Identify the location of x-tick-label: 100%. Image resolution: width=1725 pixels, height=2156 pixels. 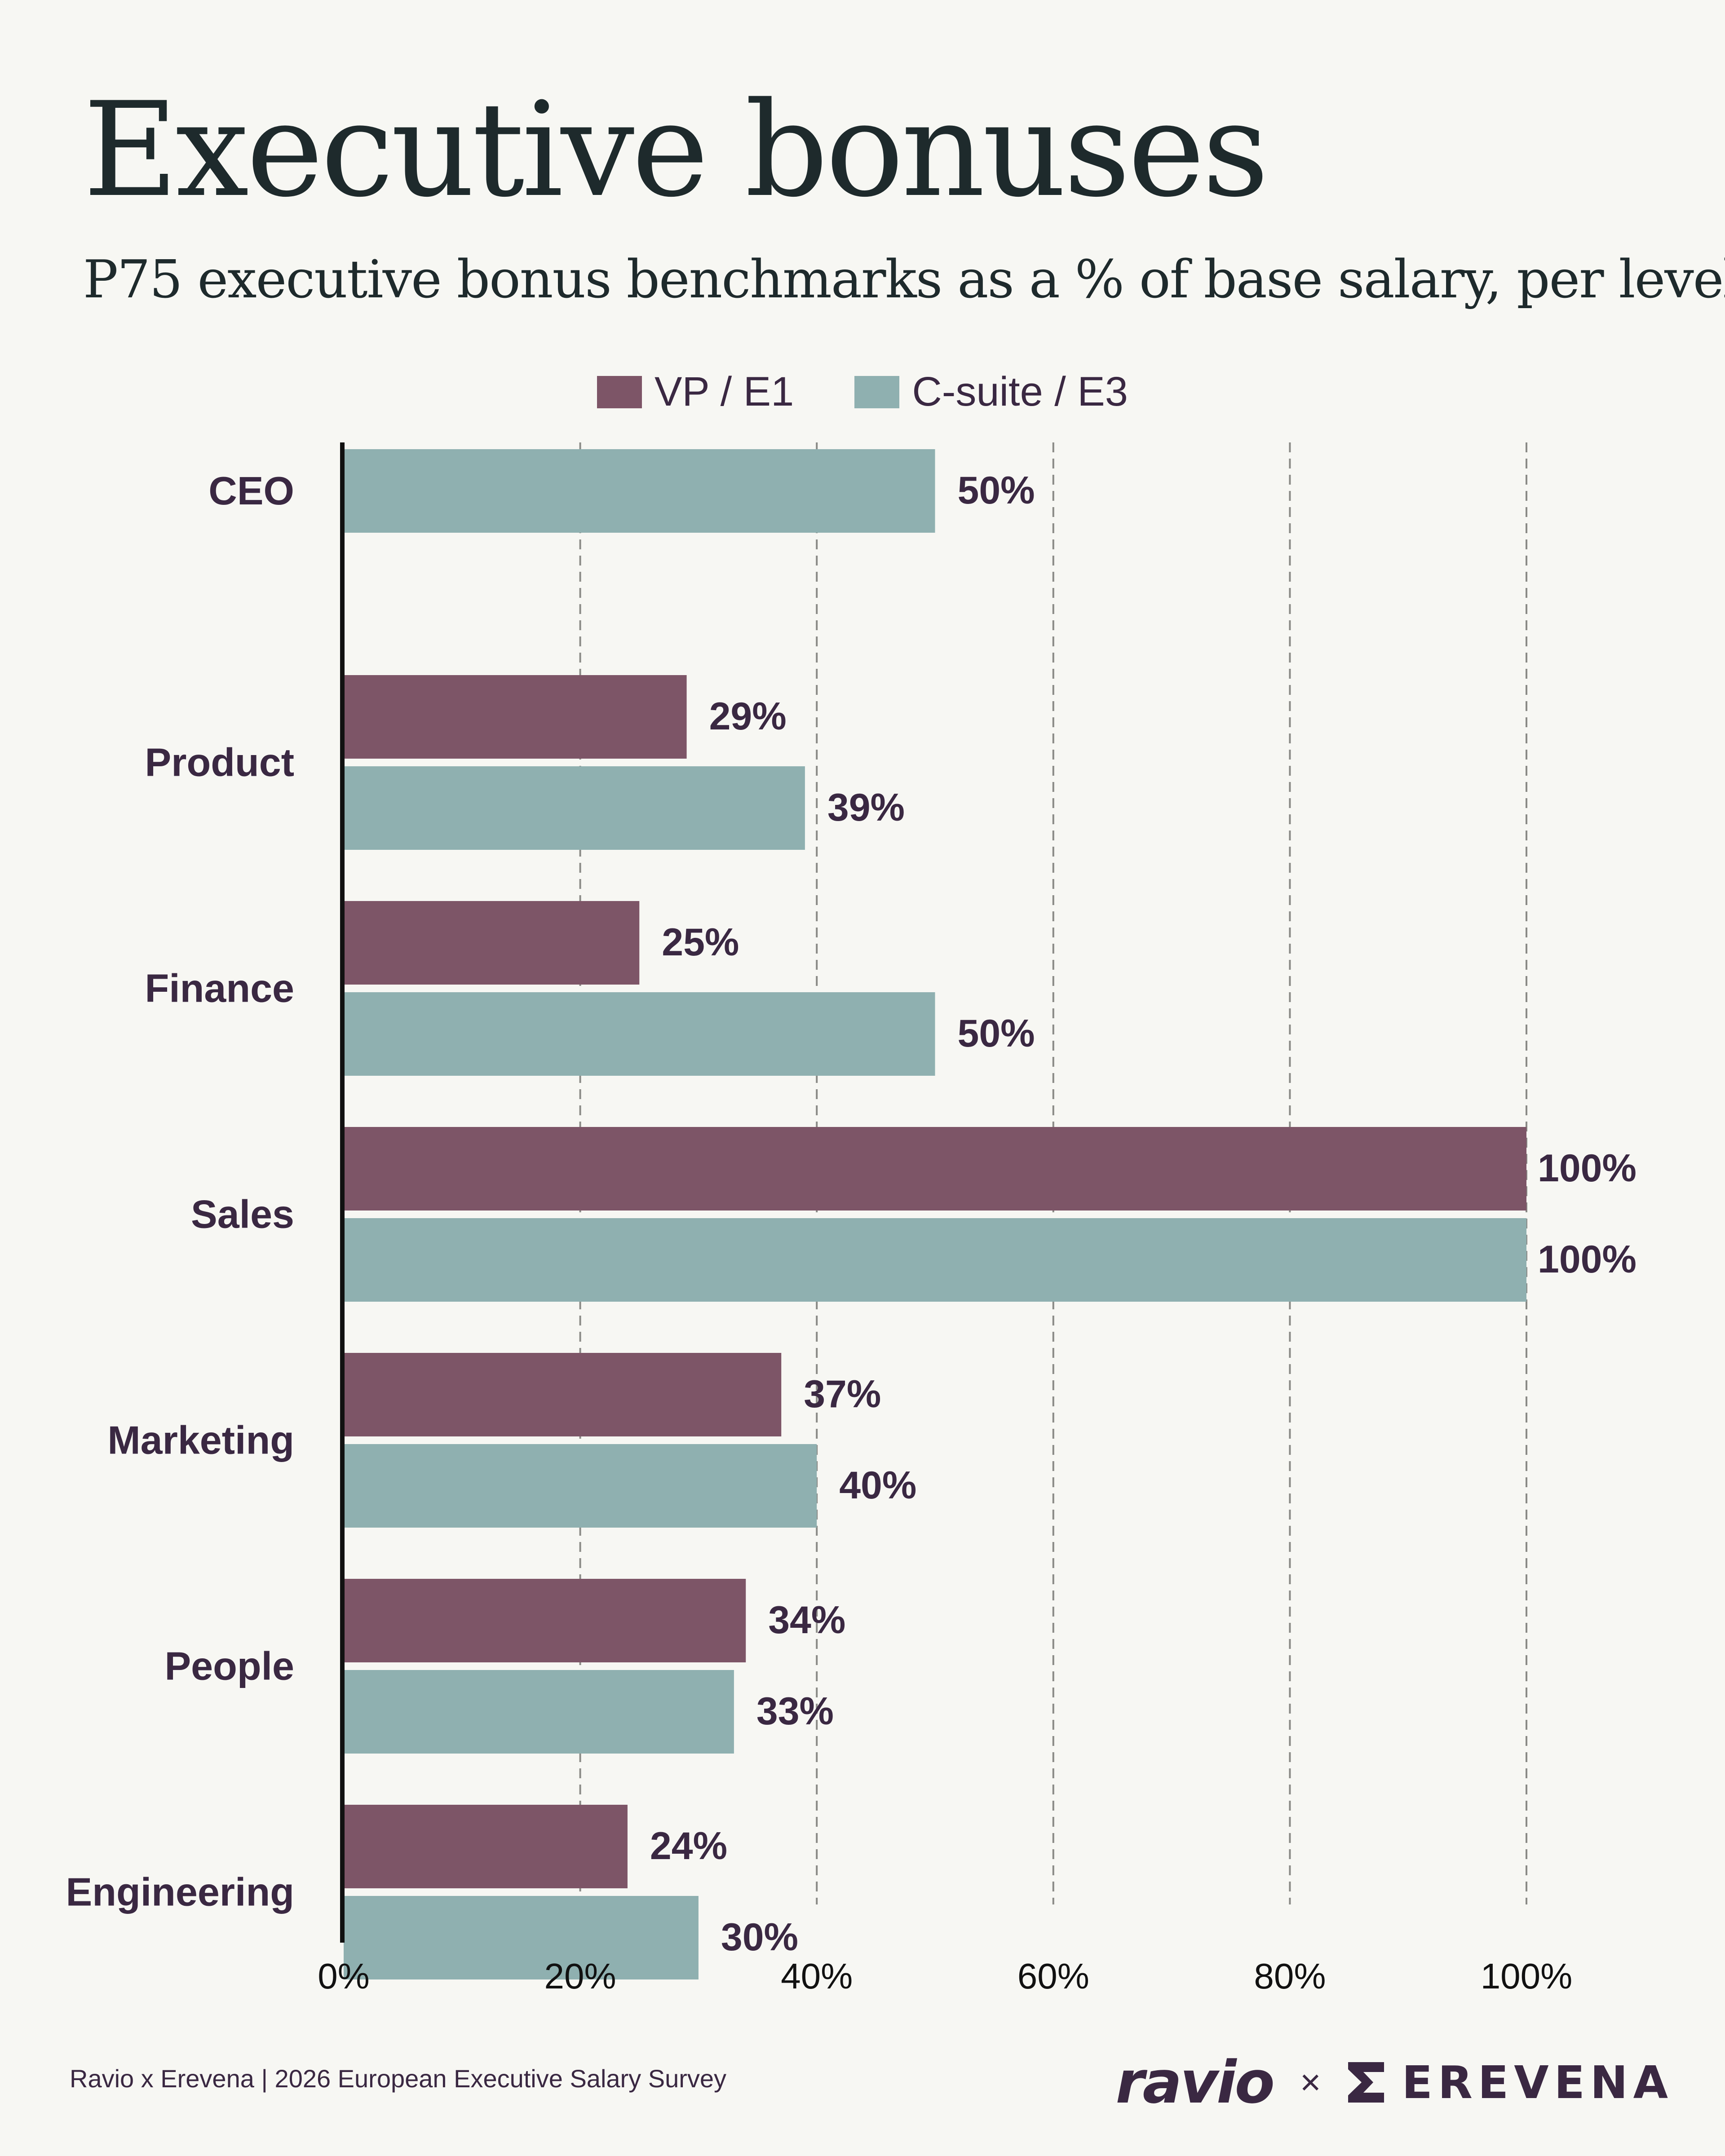
(1527, 1976).